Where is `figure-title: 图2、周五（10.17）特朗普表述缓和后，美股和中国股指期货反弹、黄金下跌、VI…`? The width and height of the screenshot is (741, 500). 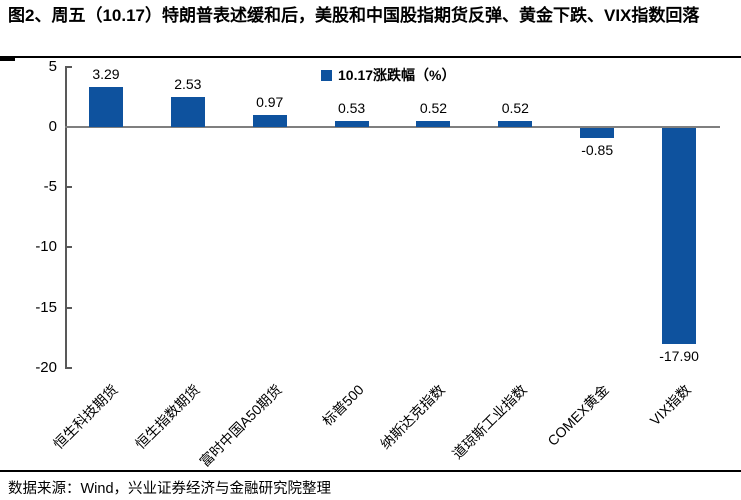
figure-title: 图2、周五（10.17）特朗普表述缓和后，美股和中国股指期货反弹、黄金下跌、VI… is located at coordinates (354, 15).